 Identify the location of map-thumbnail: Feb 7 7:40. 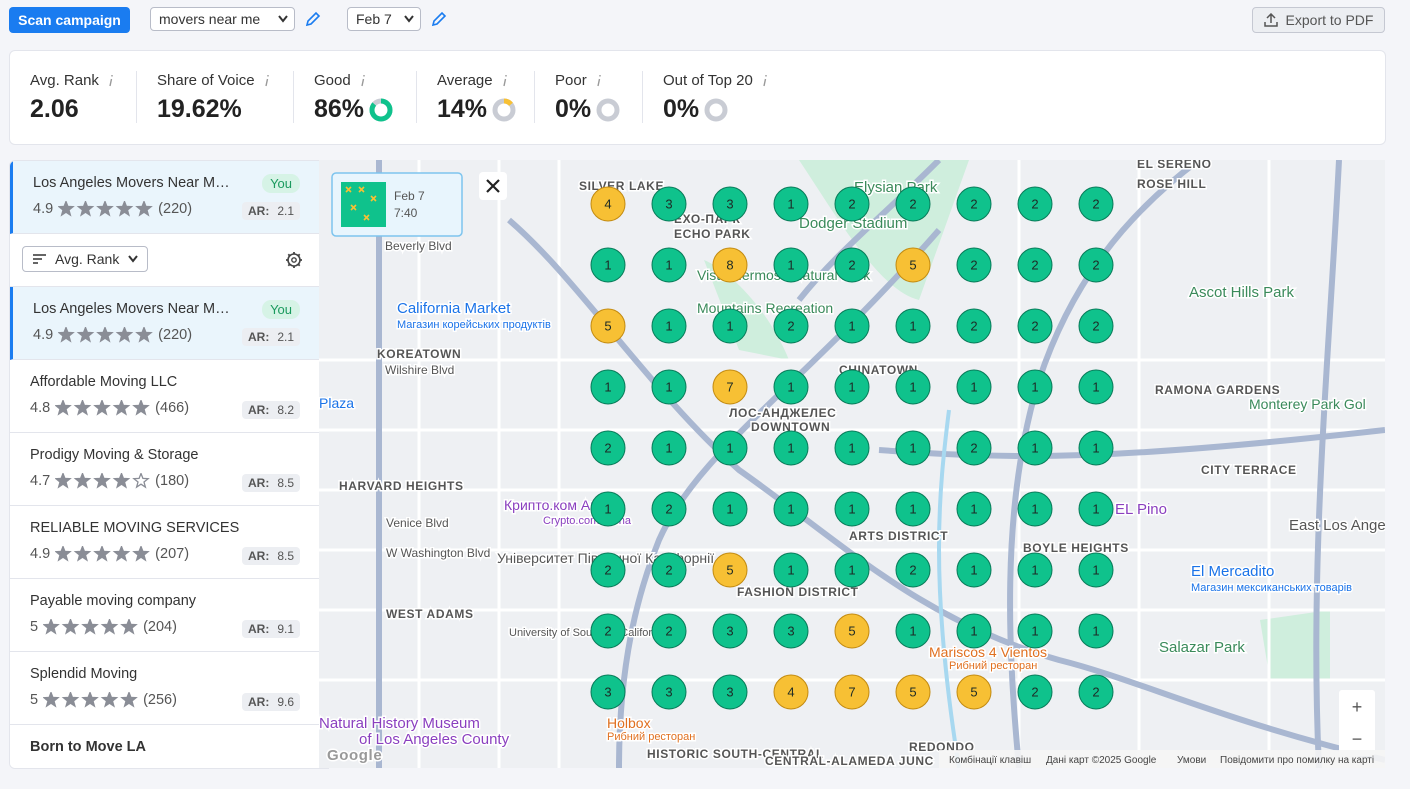
(397, 204).